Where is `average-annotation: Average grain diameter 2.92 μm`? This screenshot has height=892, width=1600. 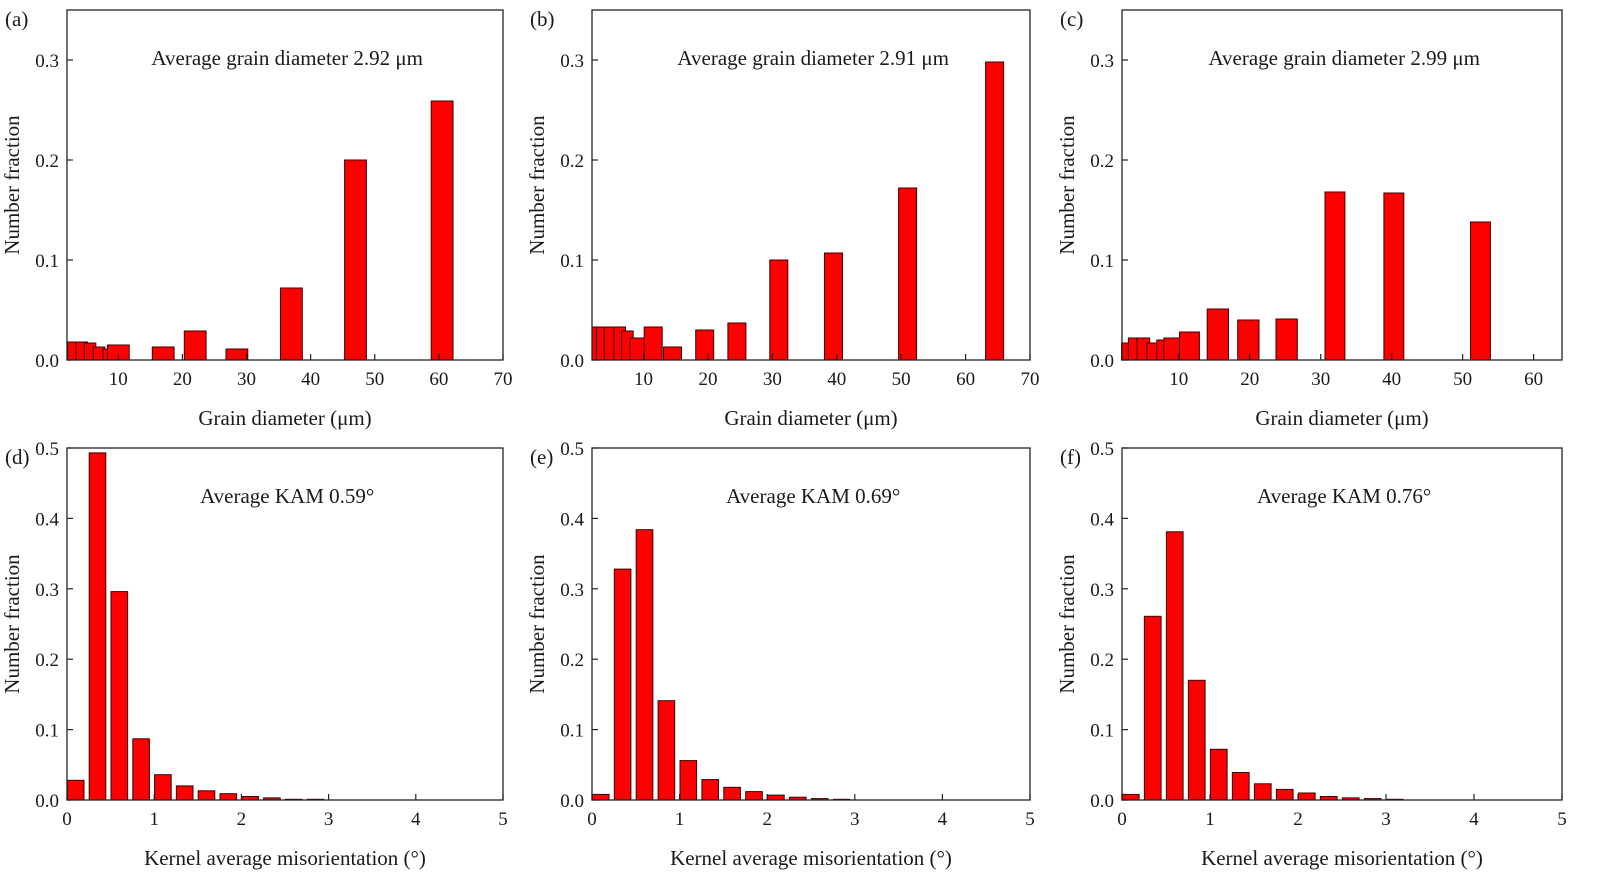 average-annotation: Average grain diameter 2.92 μm is located at coordinates (287, 58).